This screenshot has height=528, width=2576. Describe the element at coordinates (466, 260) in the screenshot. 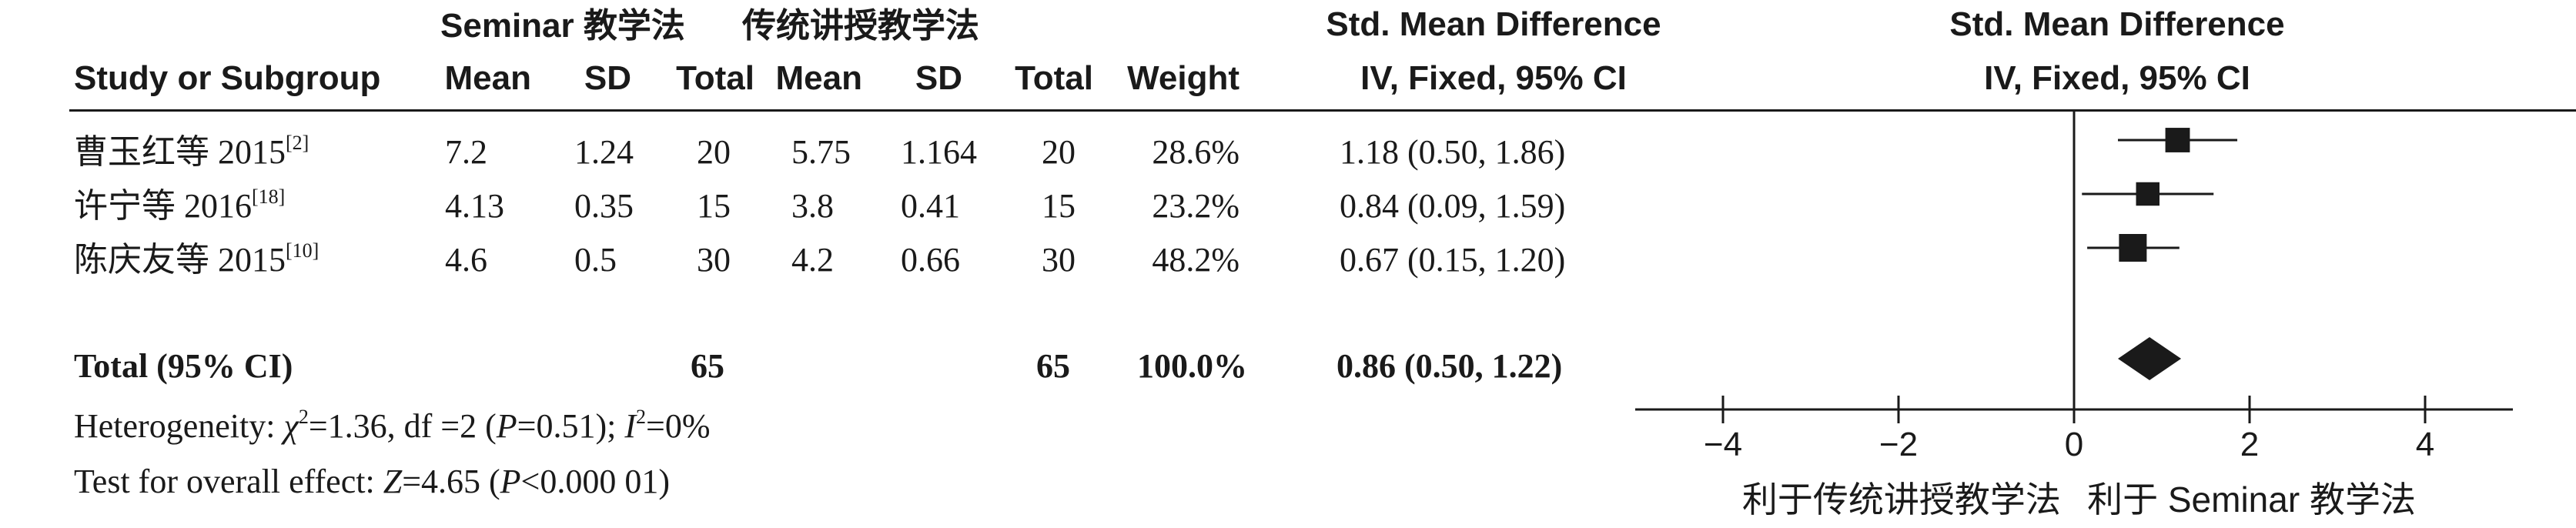

I see `mean1-cell: 4.6` at that location.